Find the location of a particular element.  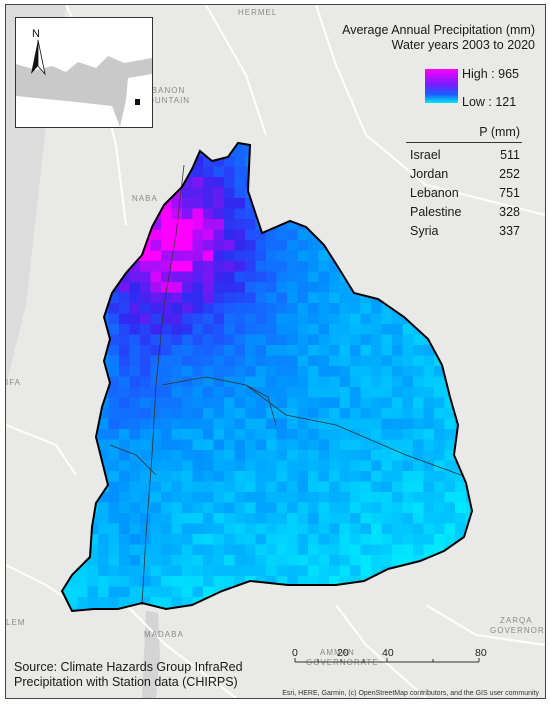

label-governor: GOVERNOR is located at coordinates (517, 630).